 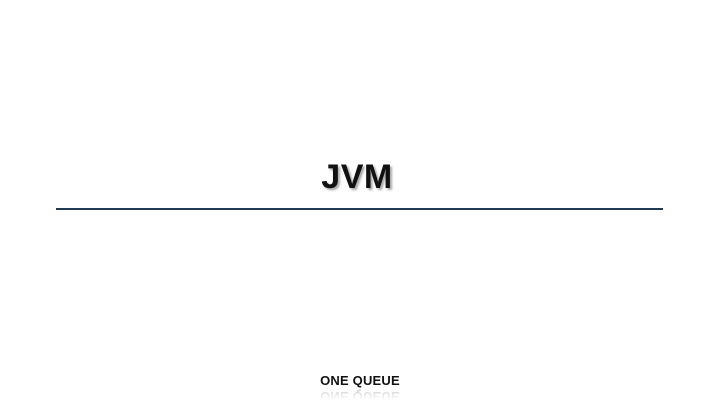 I want to click on footer-block: ONE QUEUE ONE QUEUE, so click(x=360, y=388).